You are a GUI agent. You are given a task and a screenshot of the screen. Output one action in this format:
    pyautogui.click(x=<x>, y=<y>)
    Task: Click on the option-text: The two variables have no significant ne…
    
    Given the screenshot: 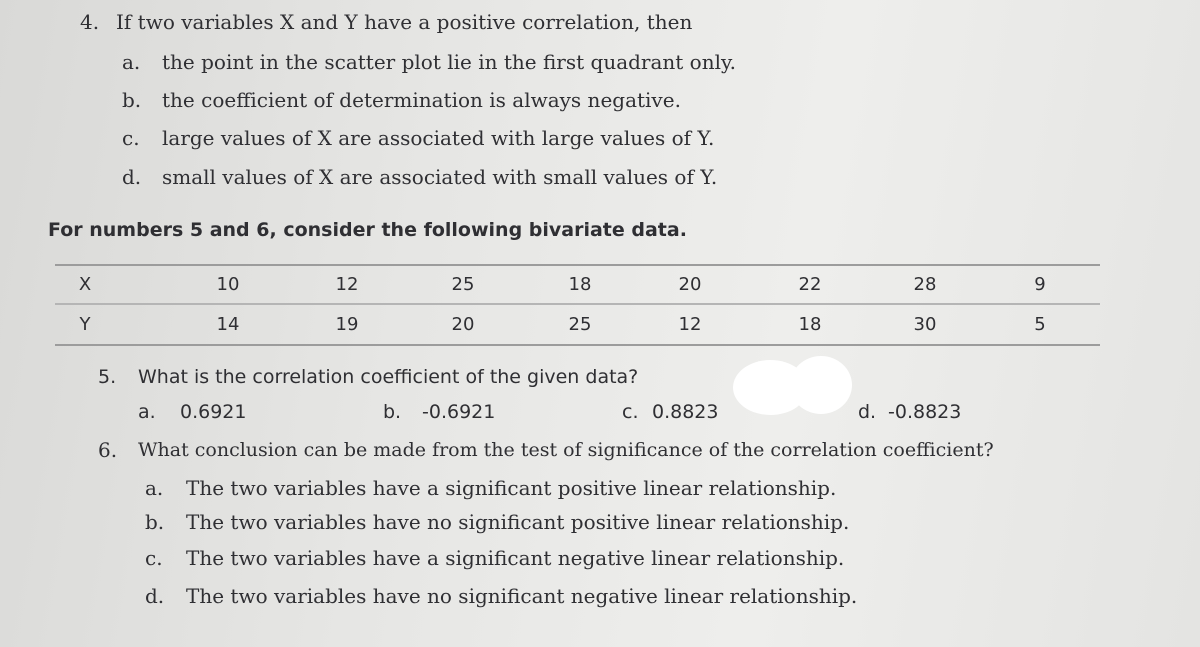 What is the action you would take?
    pyautogui.click(x=522, y=596)
    